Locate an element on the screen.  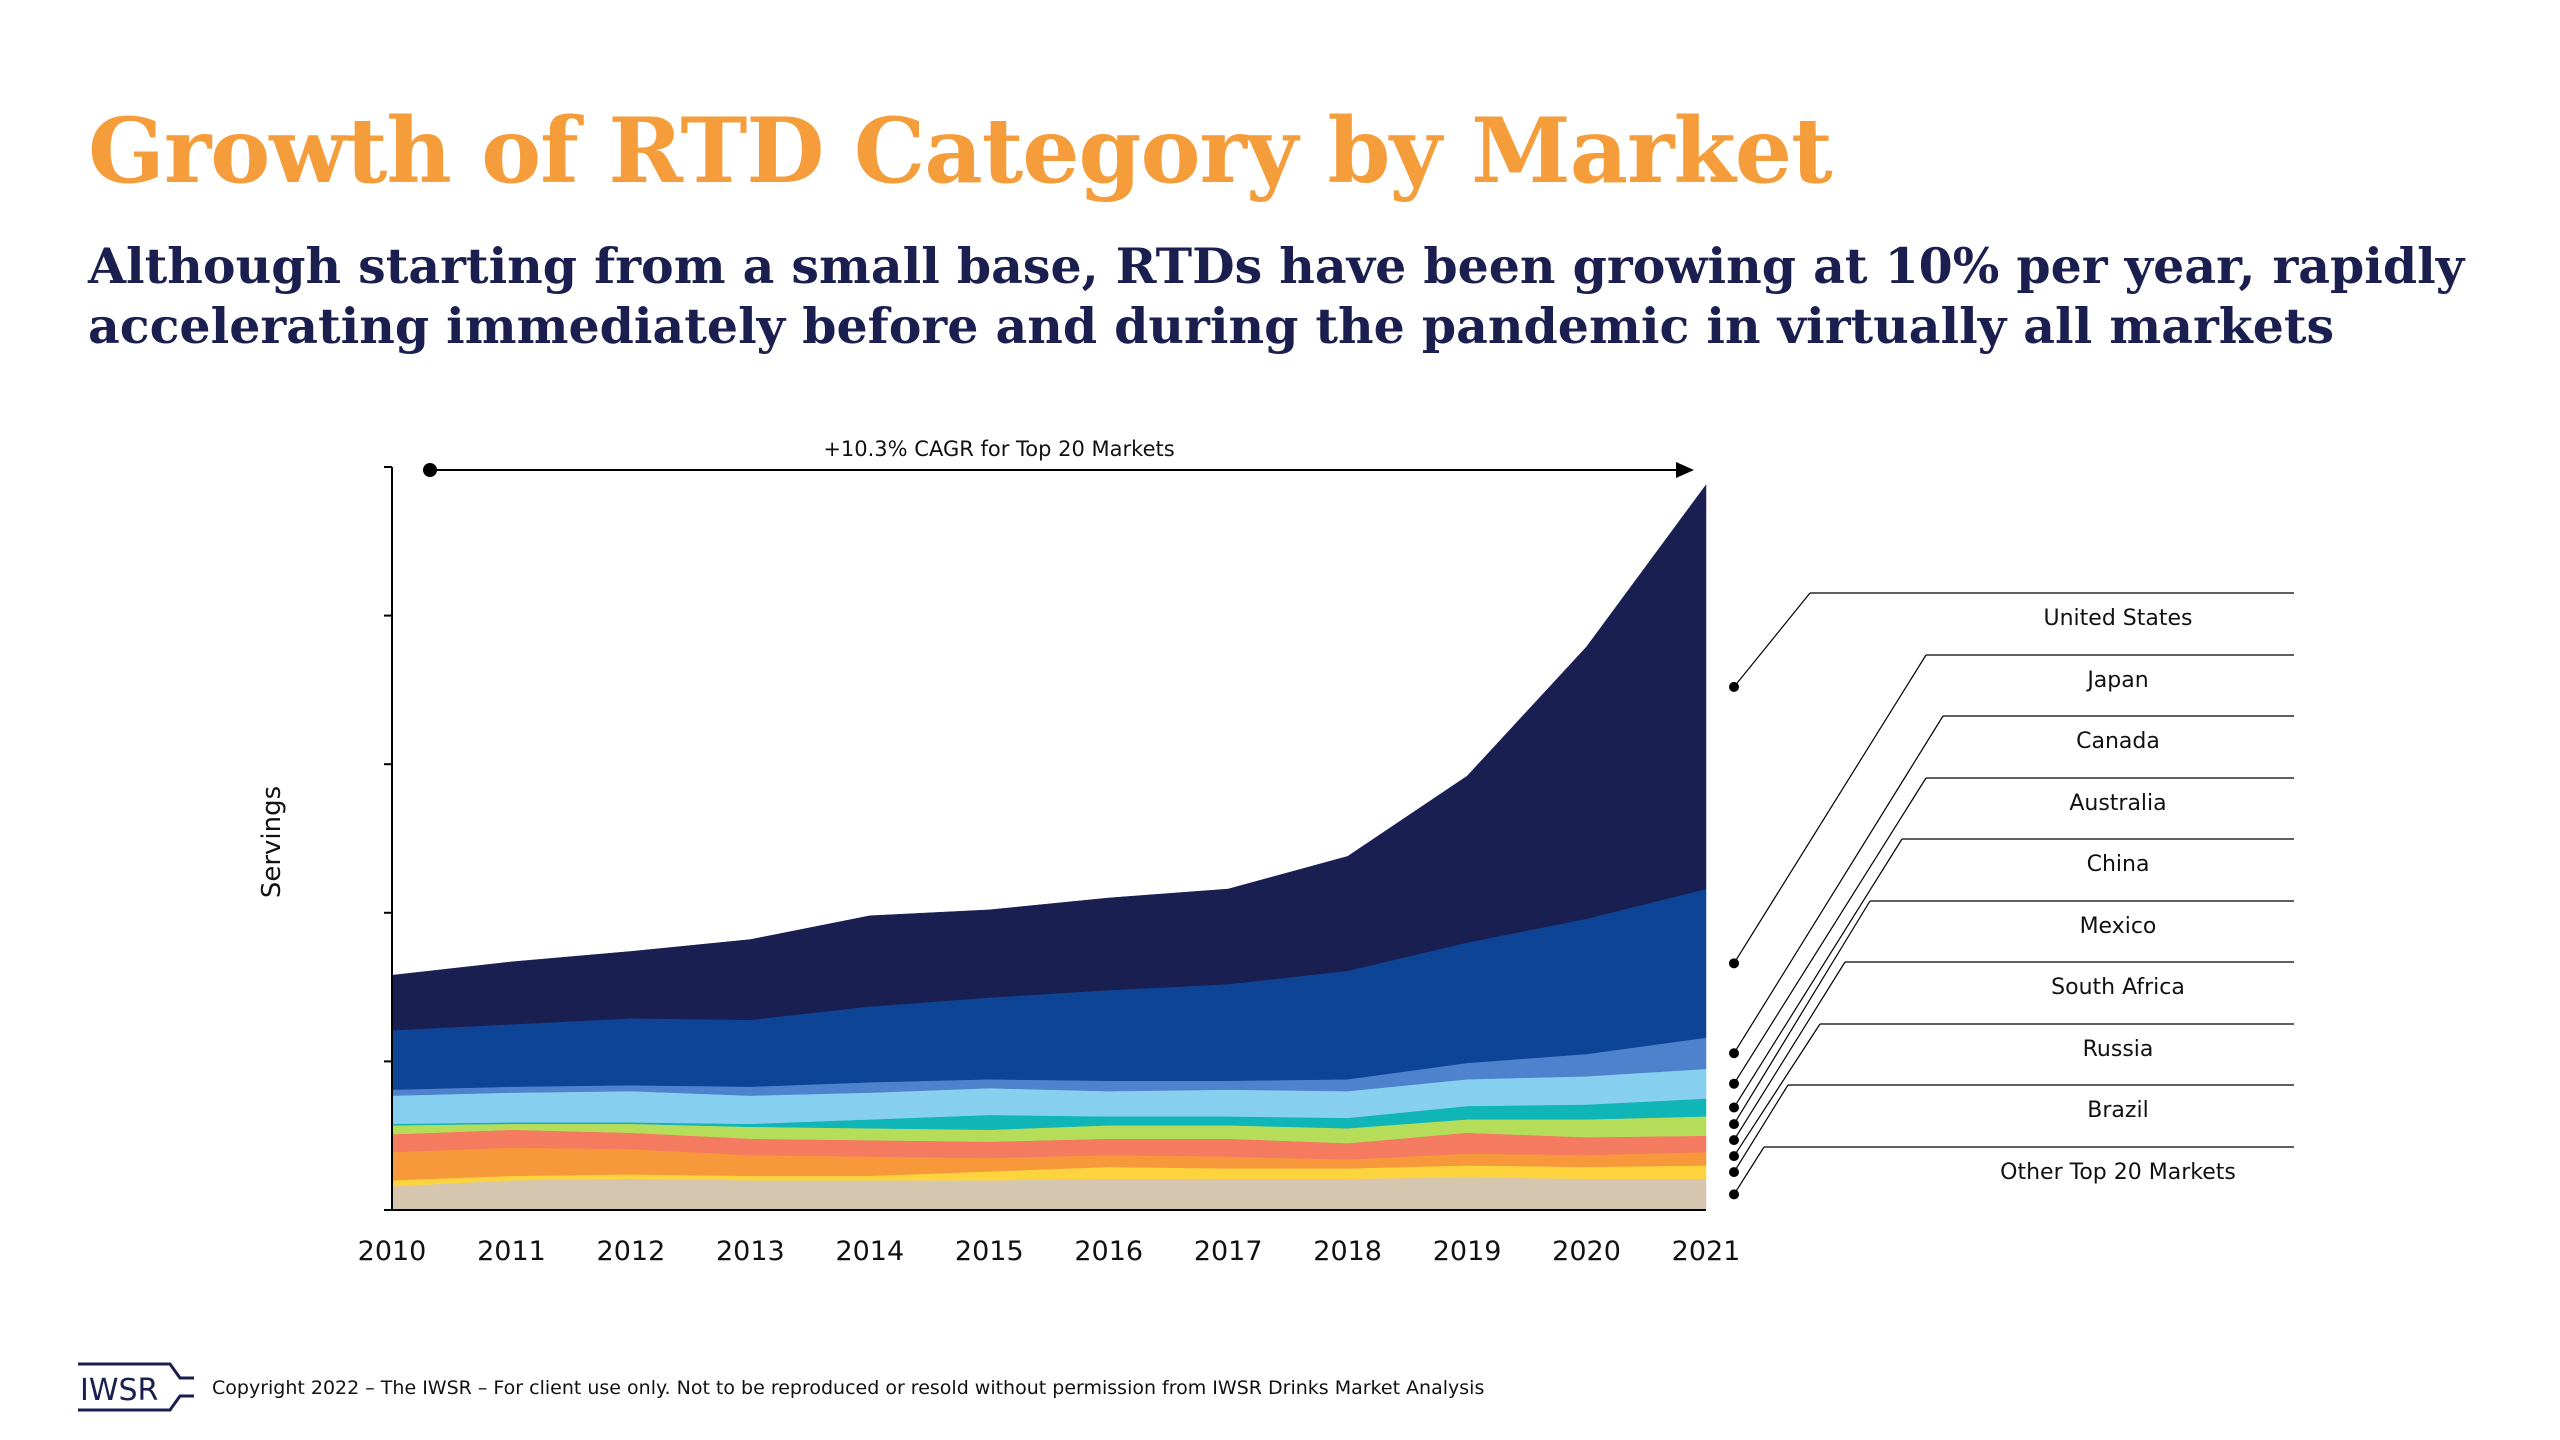
y-axis-title: Servings is located at coordinates (272, 842).